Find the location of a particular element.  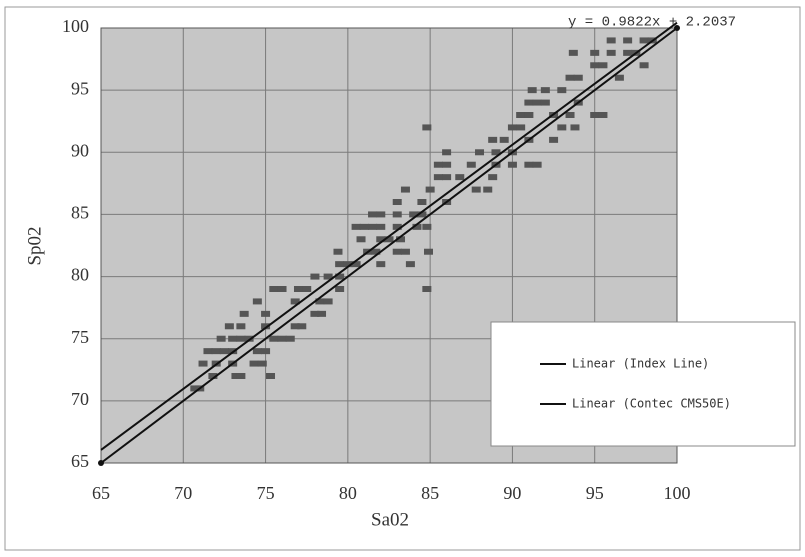

x-tick-label: 65 is located at coordinates (101, 493).